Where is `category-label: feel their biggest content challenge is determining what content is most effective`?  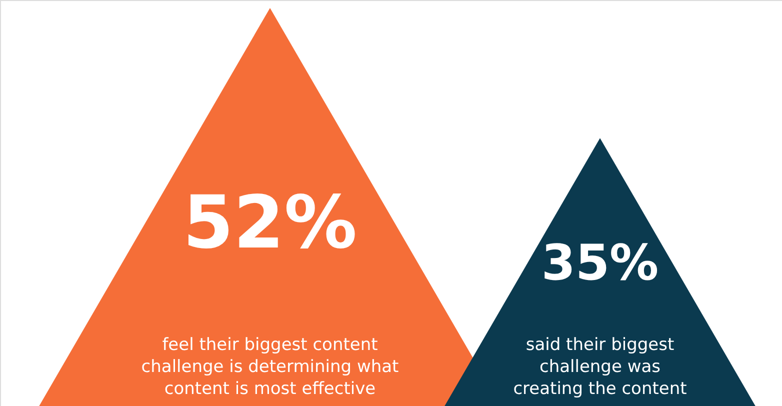
category-label: feel their biggest content challenge is determining what content is most effective is located at coordinates (270, 367).